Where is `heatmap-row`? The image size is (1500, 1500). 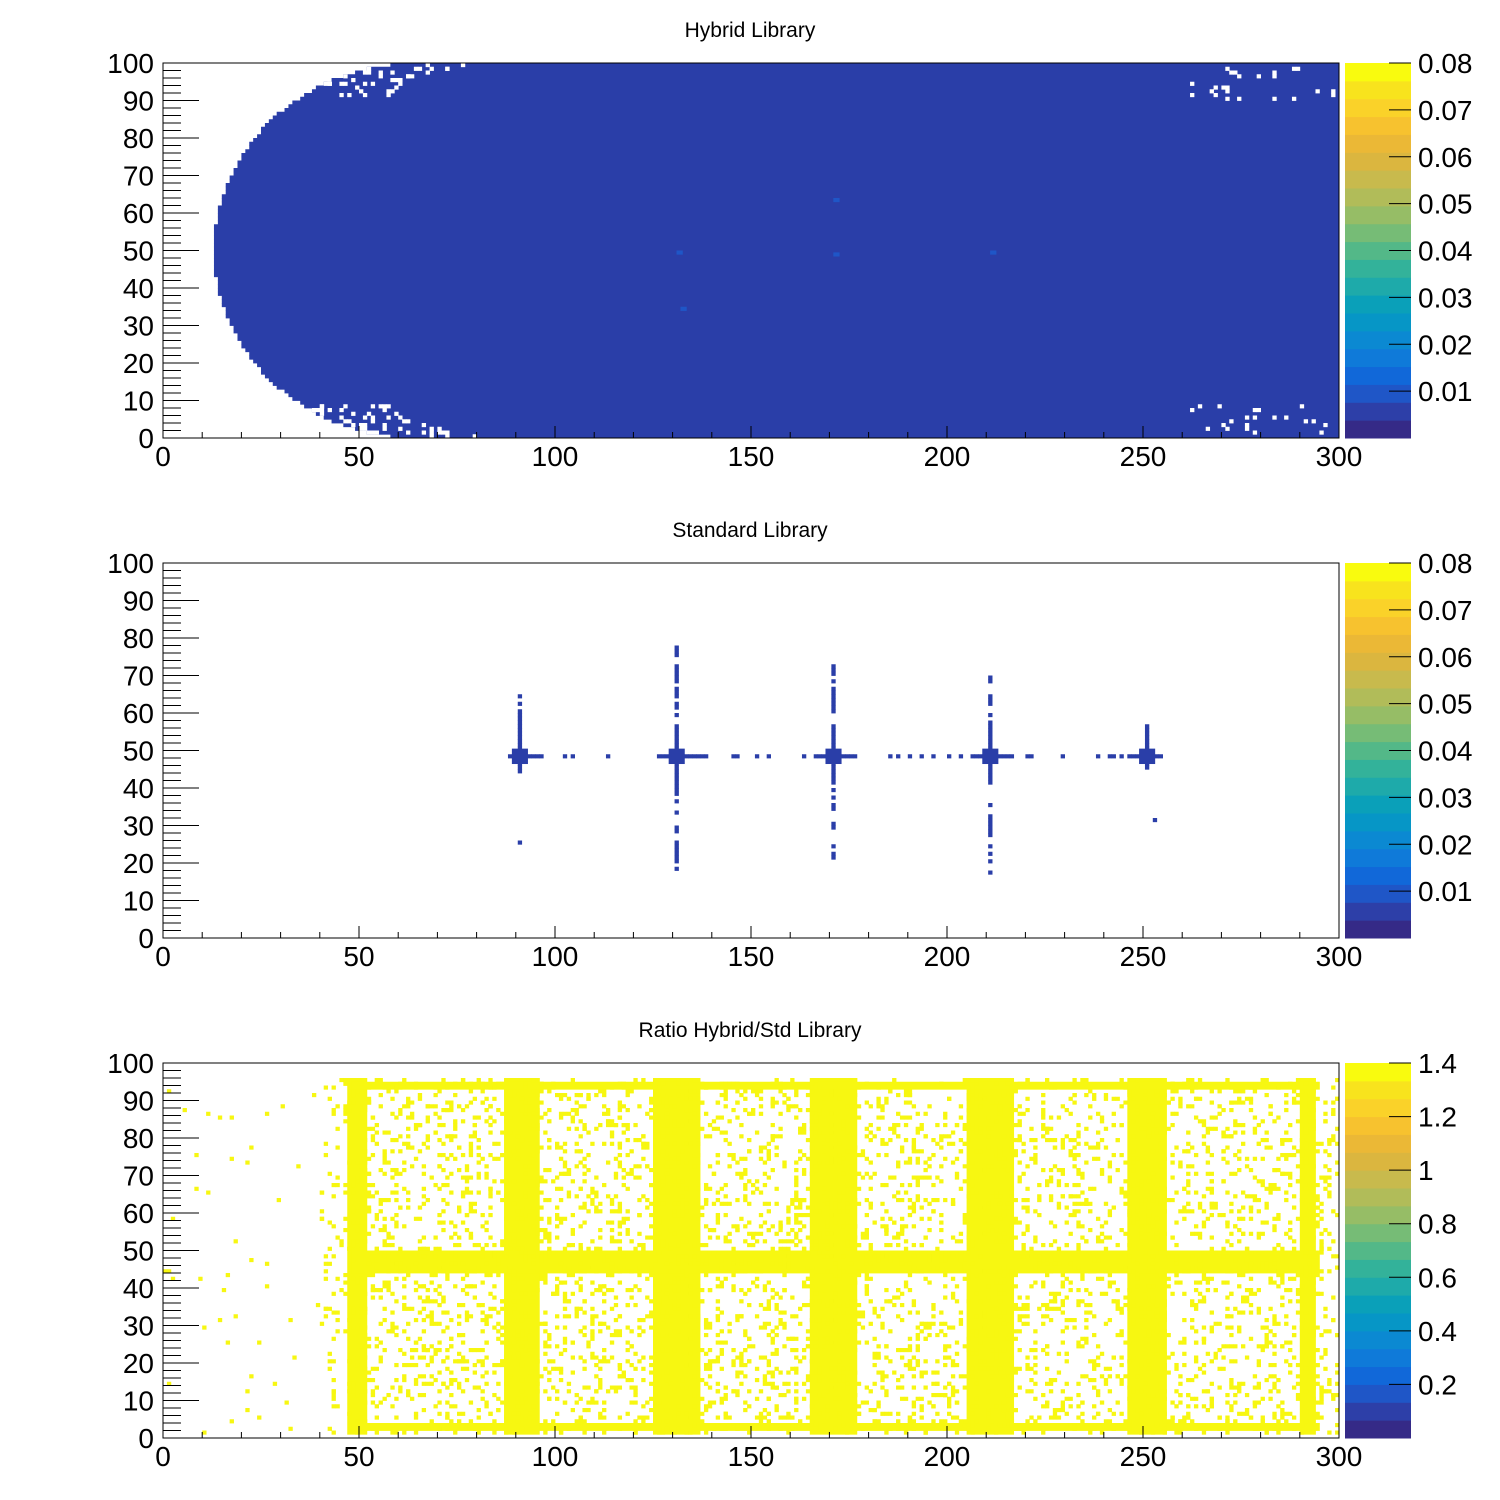 heatmap-row is located at coordinates (813, 395).